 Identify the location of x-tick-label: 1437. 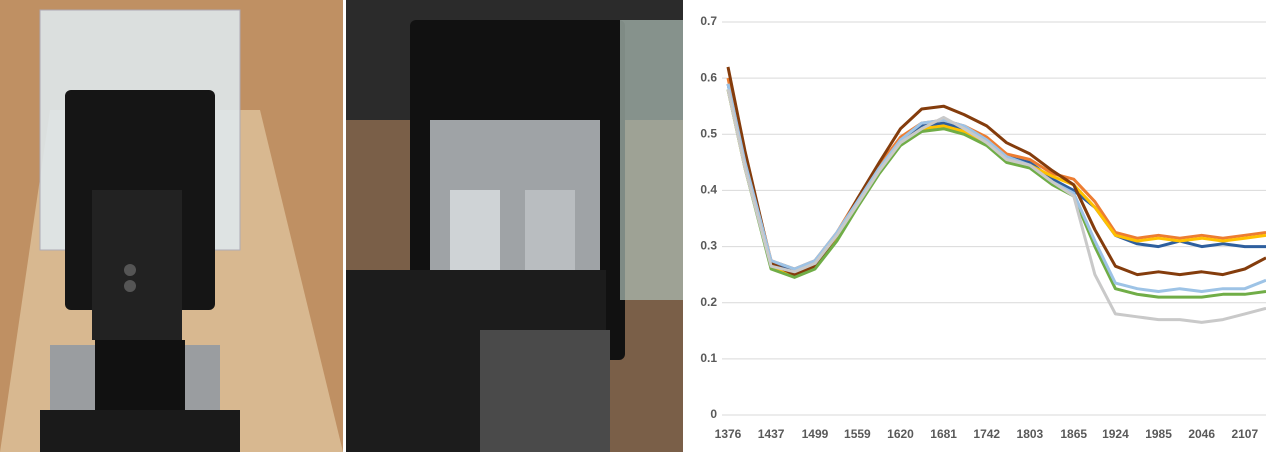
(771, 434).